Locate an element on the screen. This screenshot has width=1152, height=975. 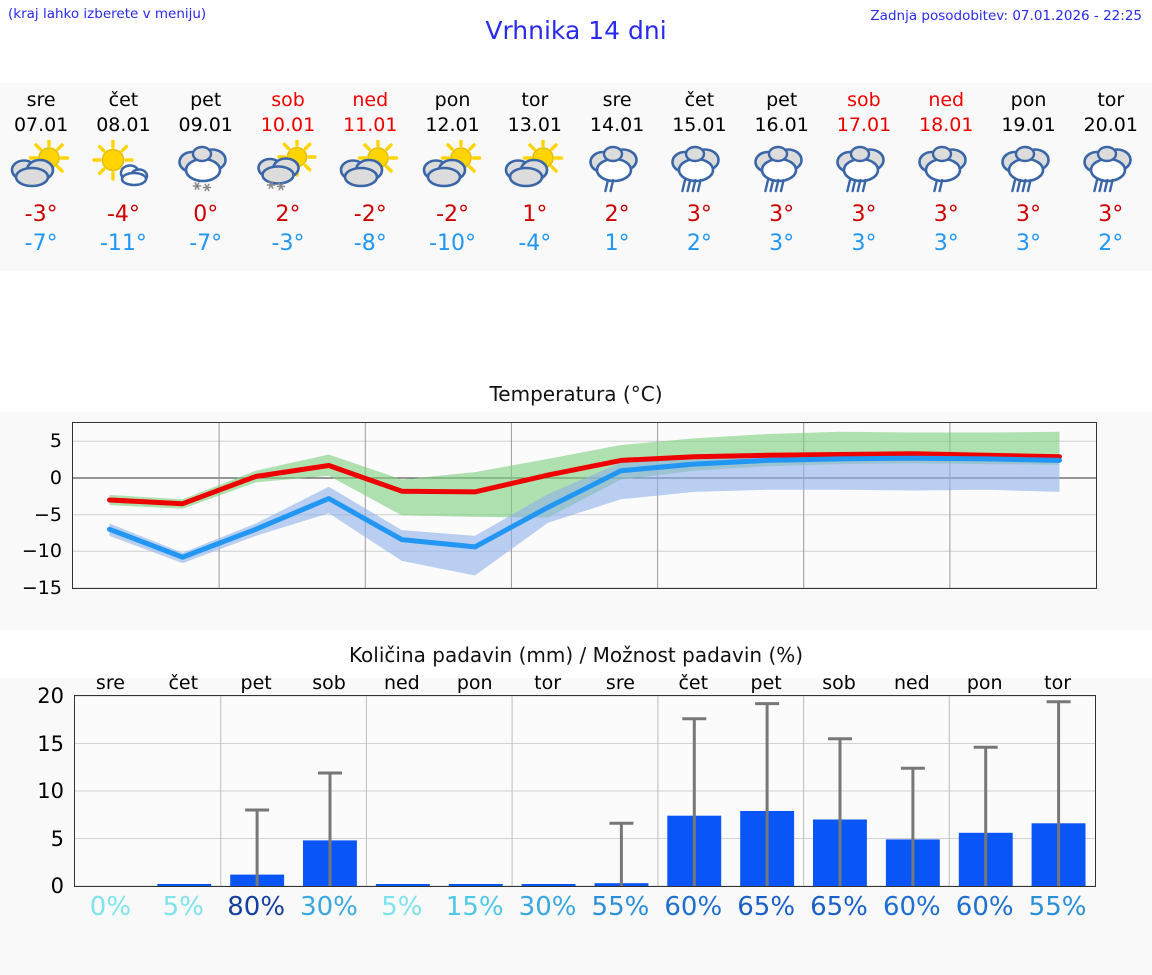
precipitation-probability-label: 0% is located at coordinates (110, 907).